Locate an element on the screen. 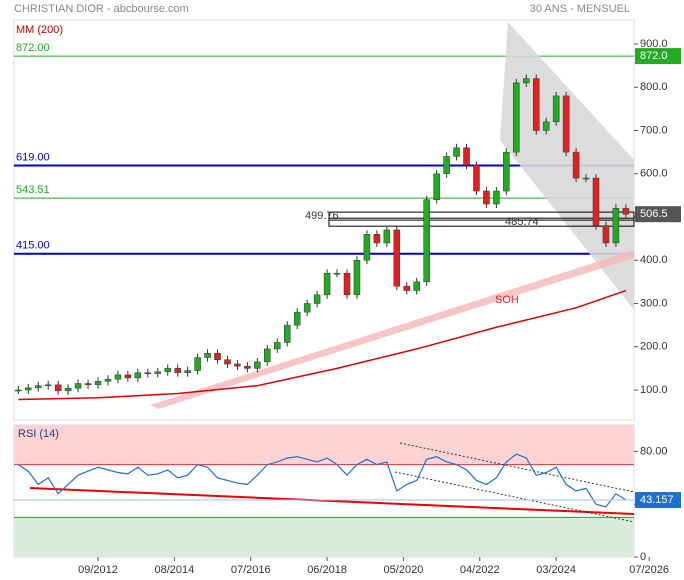 This screenshot has width=684, height=580. y-tick-label: 900.0 is located at coordinates (654, 44).